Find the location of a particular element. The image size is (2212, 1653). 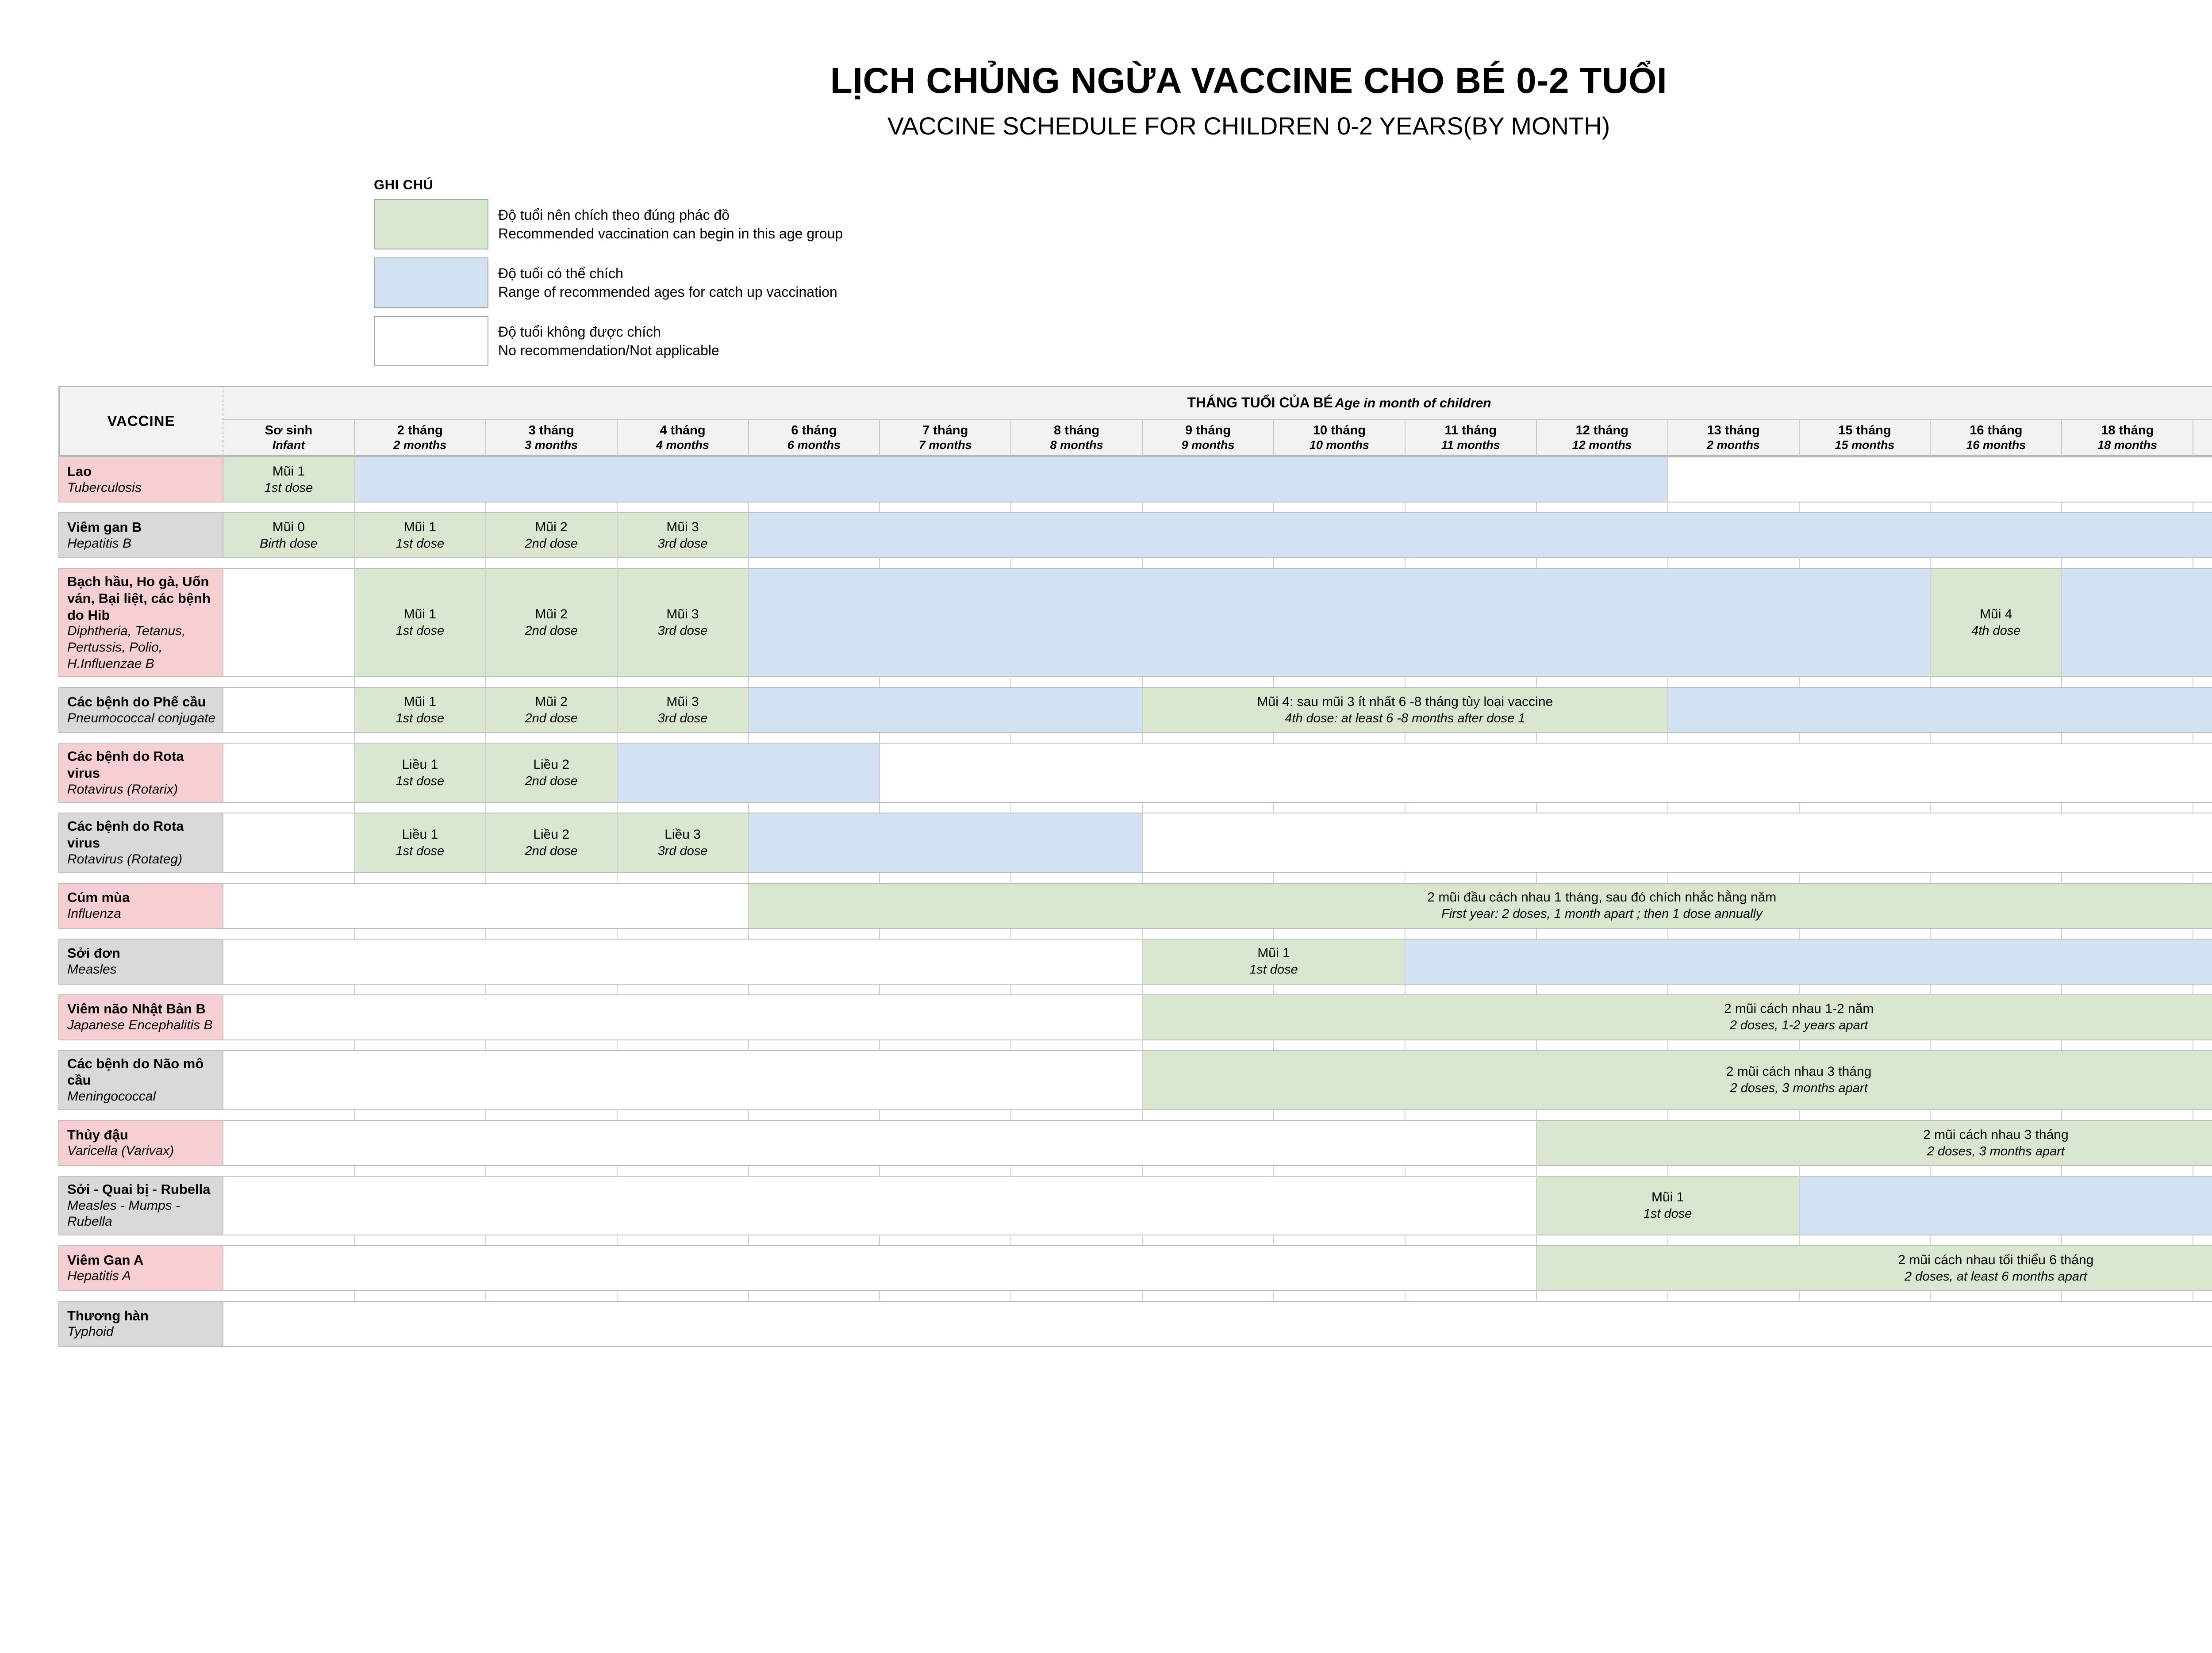

cell-label-en: 2 doses, 3 months apart is located at coordinates (1799, 1088).